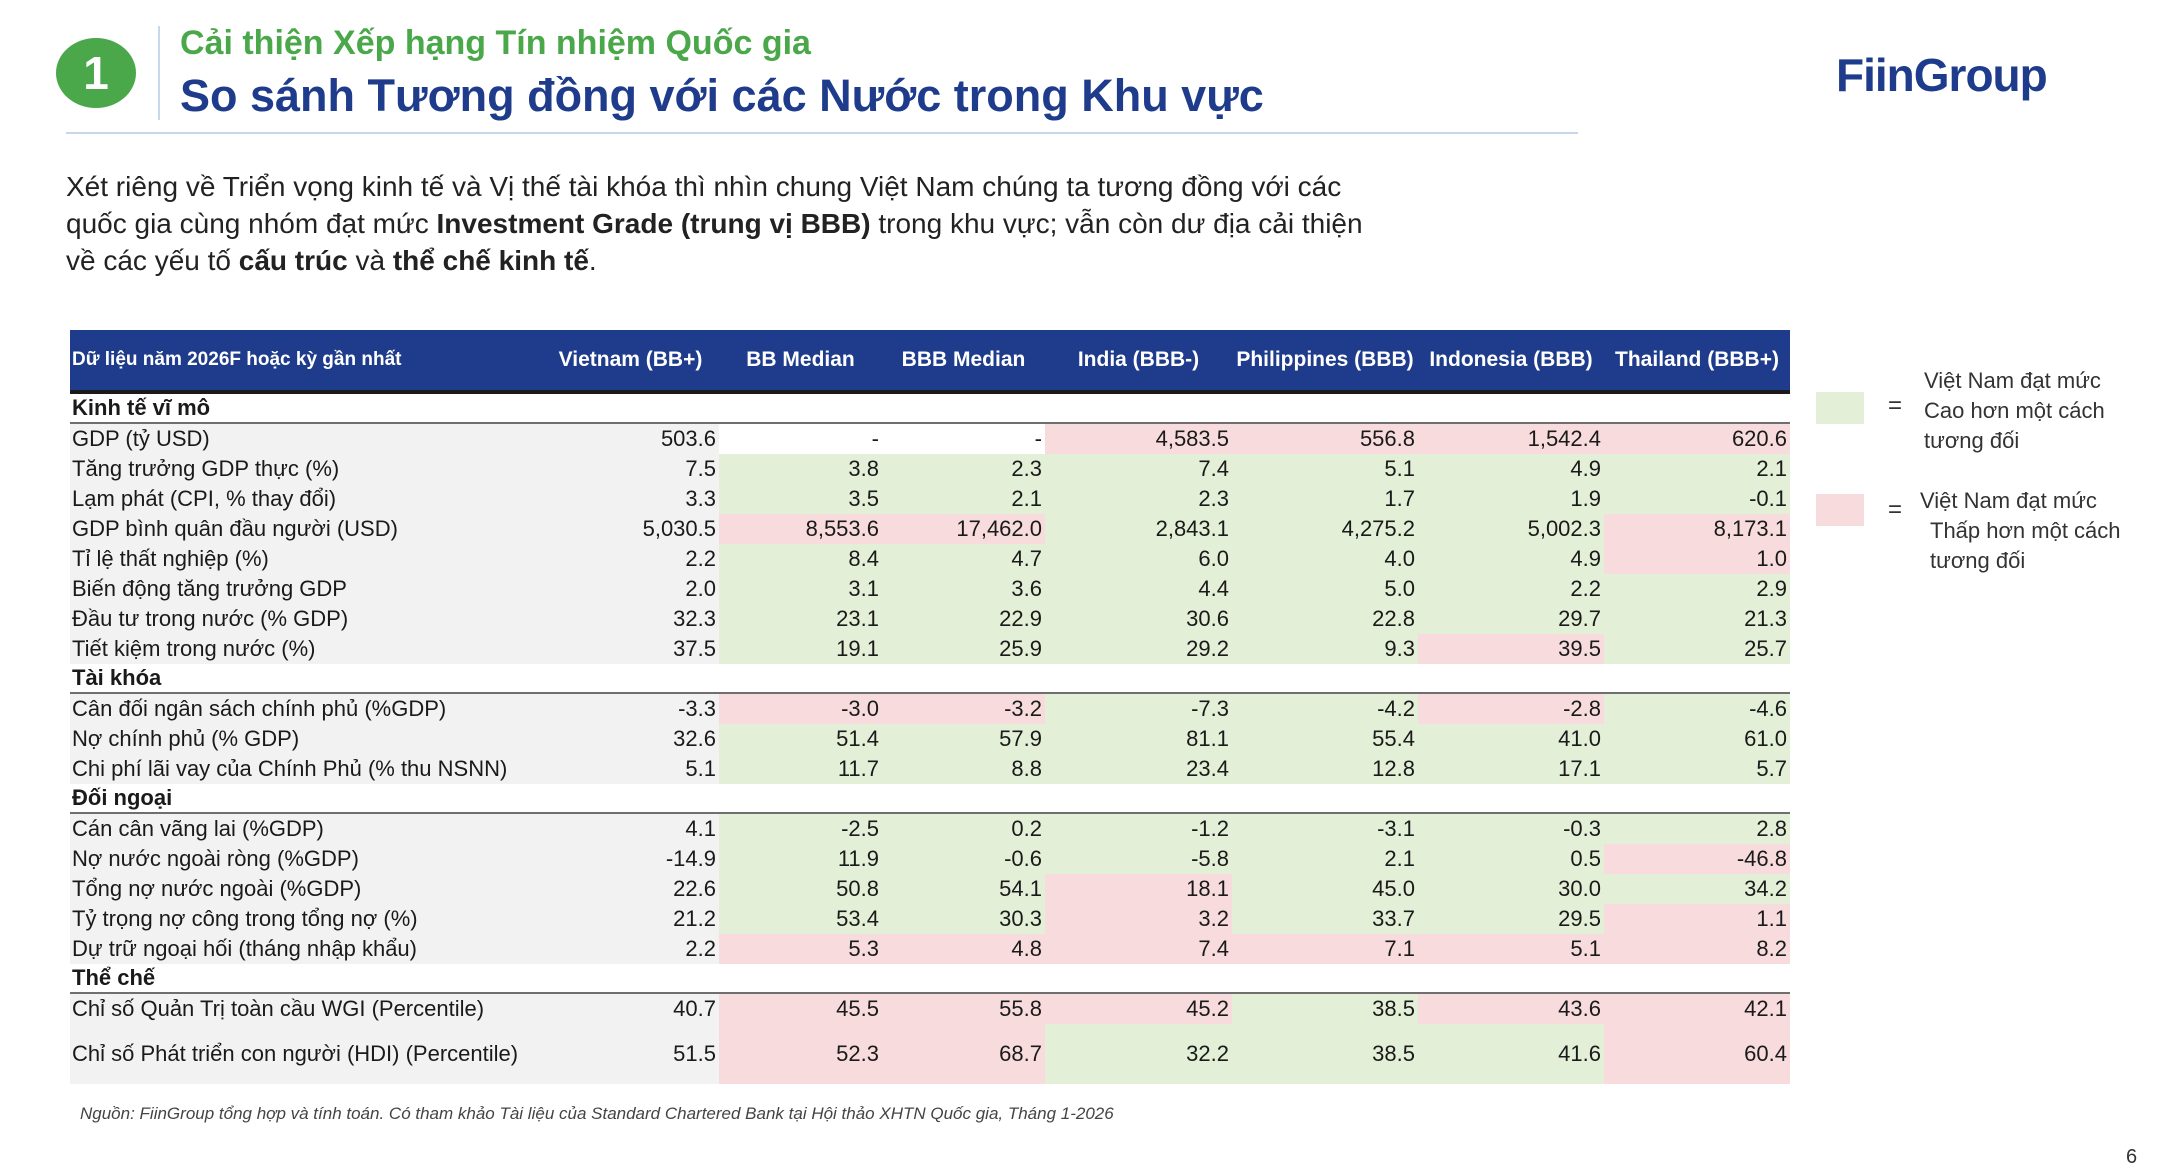  I want to click on value-cell: 34.2, so click(1697, 889).